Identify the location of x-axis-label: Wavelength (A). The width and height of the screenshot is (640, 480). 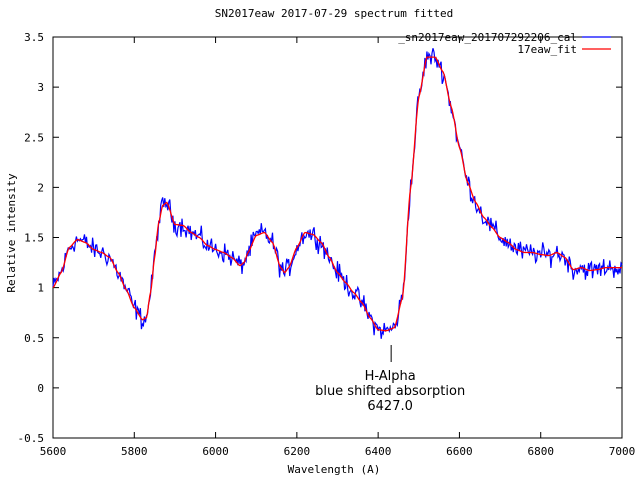
(334, 469).